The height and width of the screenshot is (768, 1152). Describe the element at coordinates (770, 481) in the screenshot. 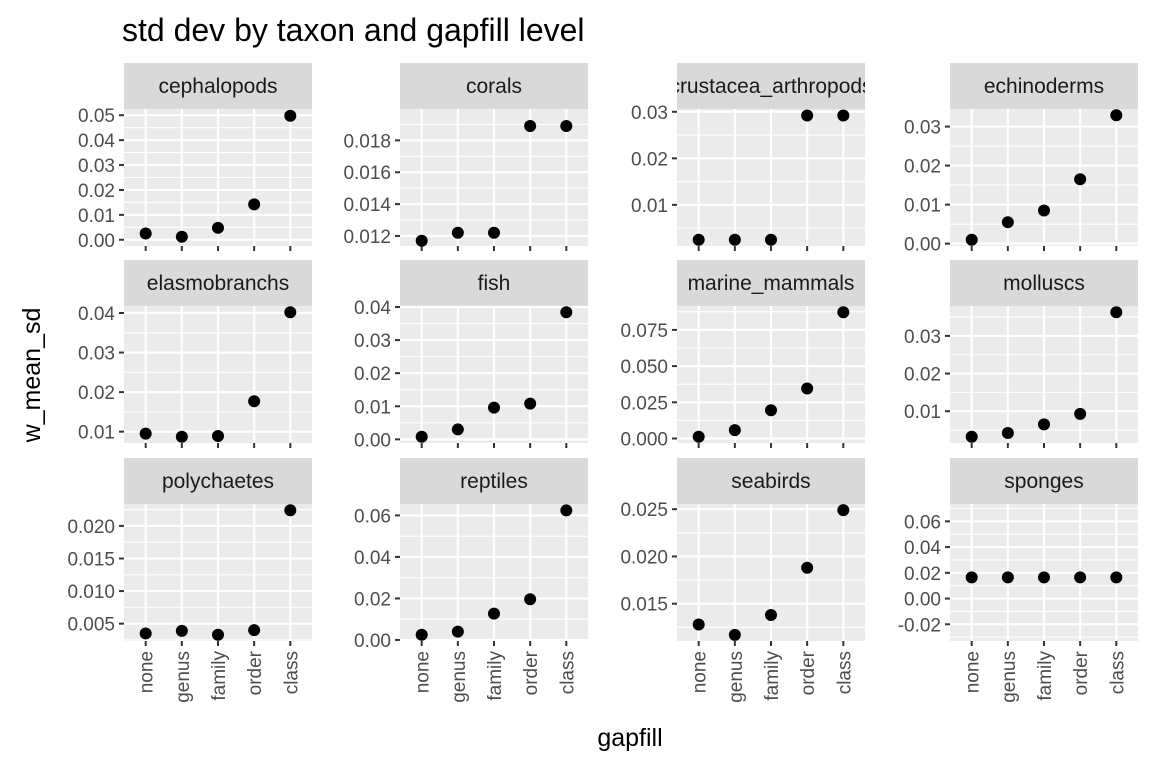

I see `facet-strip-label: seabirds` at that location.